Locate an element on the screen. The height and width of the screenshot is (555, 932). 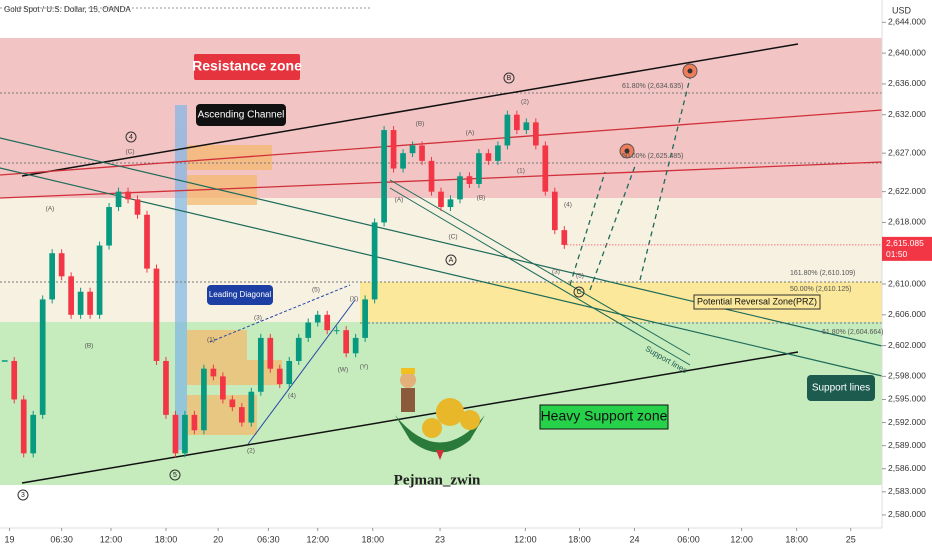
wave-label: (C) is located at coordinates (129, 152).